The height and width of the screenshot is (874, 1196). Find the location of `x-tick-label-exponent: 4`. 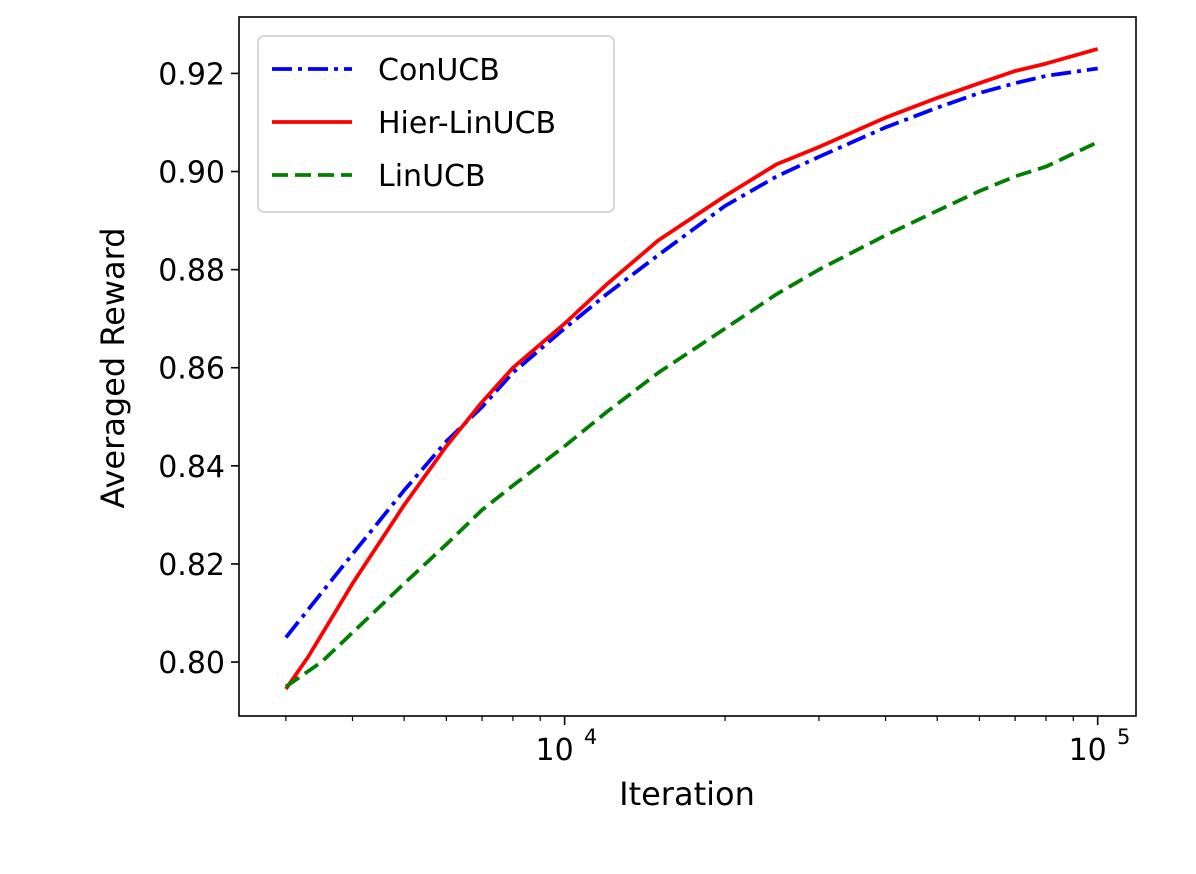

x-tick-label-exponent: 4 is located at coordinates (590, 737).